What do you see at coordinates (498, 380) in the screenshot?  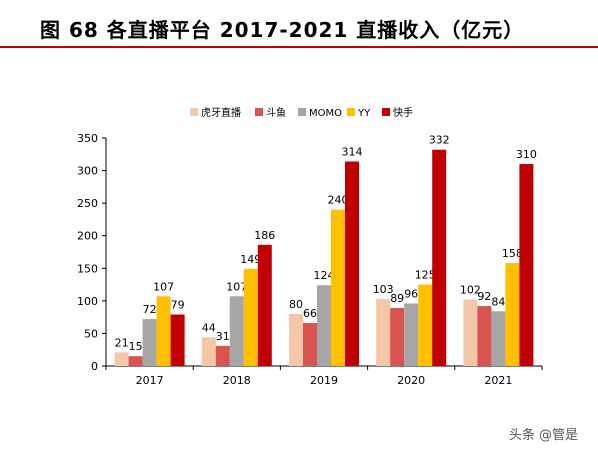 I see `x-tick-label: 2021` at bounding box center [498, 380].